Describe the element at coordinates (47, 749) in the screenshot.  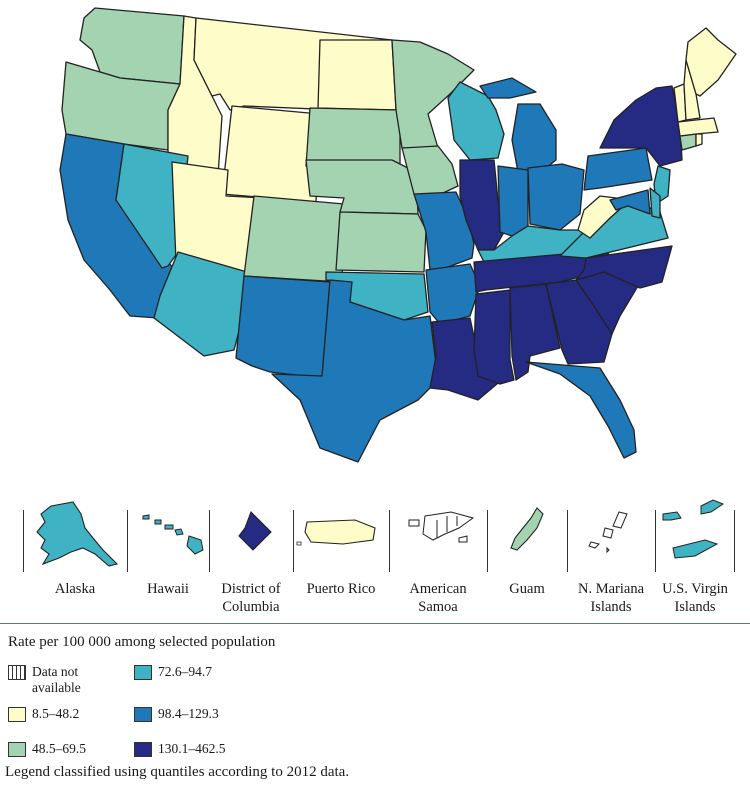
I see `legend-item-class-2: 48.5–69.5` at that location.